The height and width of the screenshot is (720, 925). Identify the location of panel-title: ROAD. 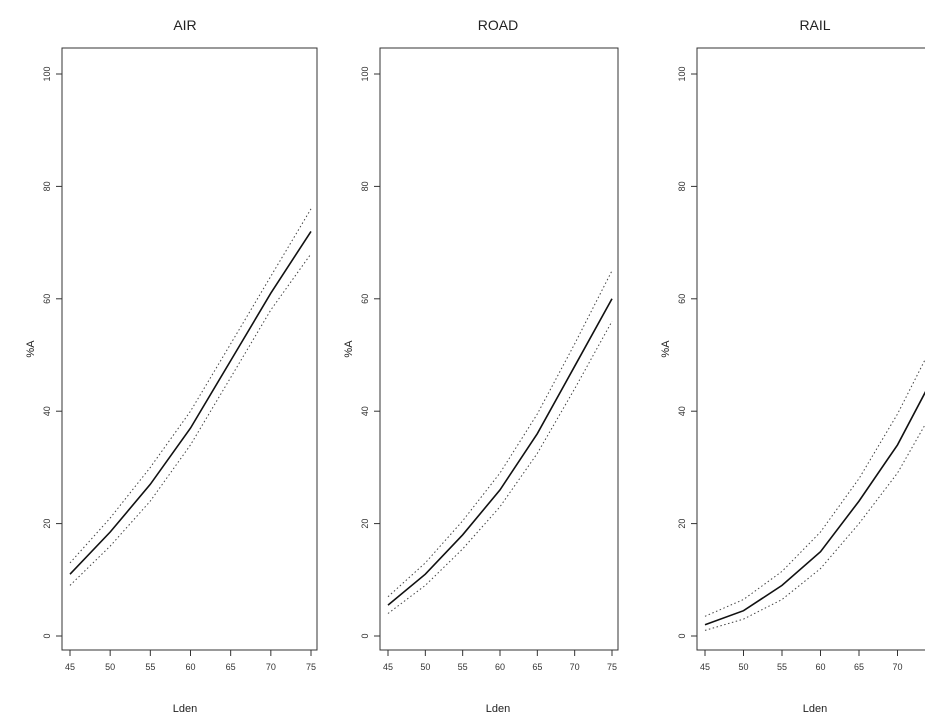
(498, 25).